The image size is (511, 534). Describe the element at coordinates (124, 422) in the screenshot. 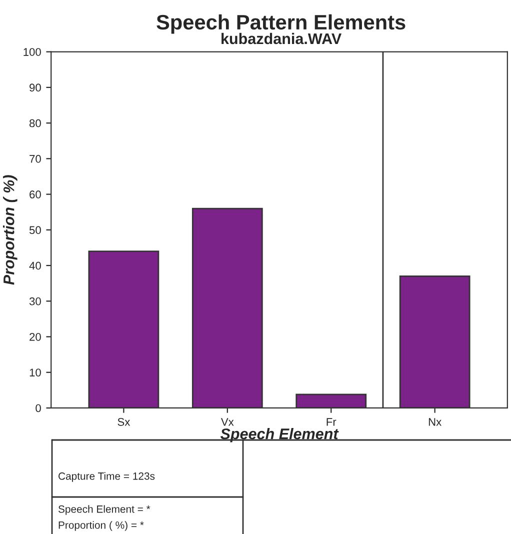

I see `x-tick-label: Sx` at that location.